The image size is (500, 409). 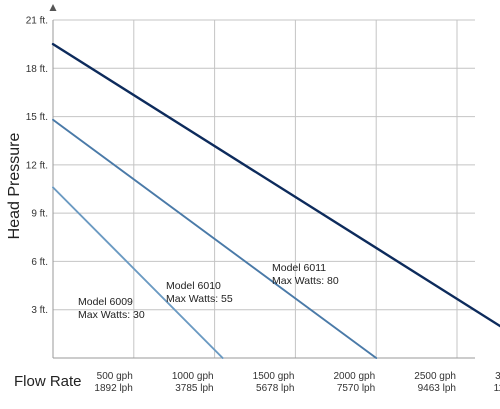 What do you see at coordinates (111, 315) in the screenshot?
I see `series-label: Max Watts: 30` at bounding box center [111, 315].